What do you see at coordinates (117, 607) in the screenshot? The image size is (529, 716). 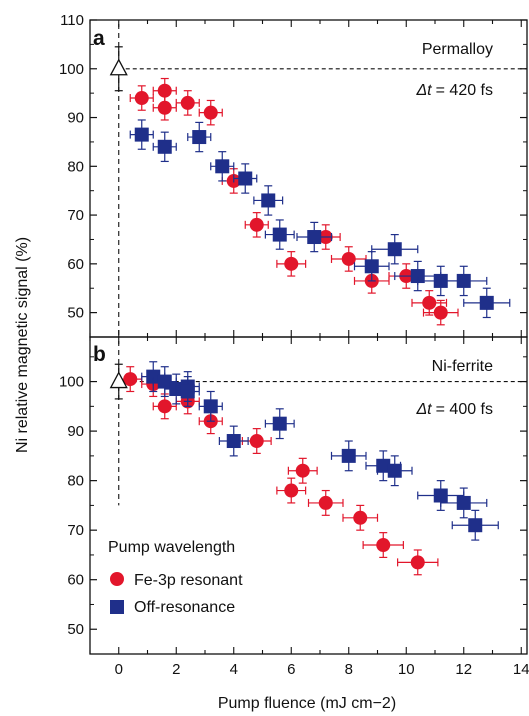 I see `legend-marker-off` at bounding box center [117, 607].